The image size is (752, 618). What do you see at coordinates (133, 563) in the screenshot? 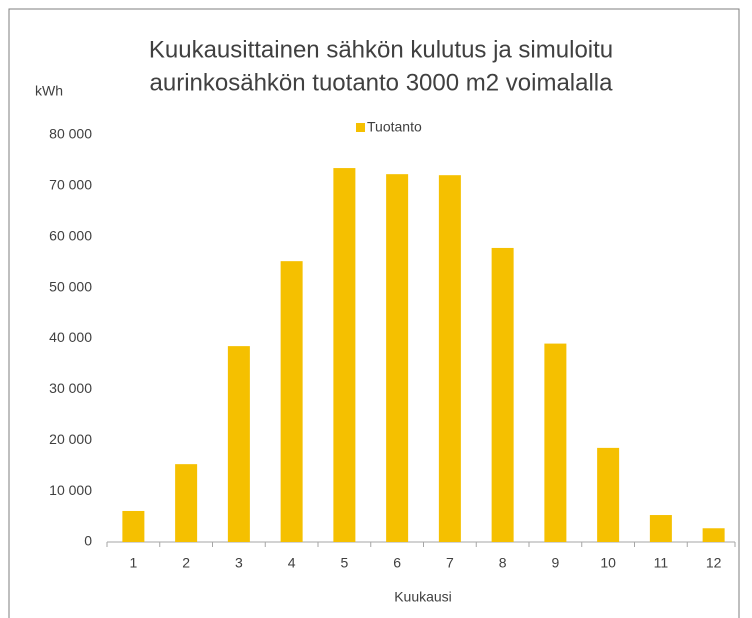
I see `x-tick-label: 1` at bounding box center [133, 563].